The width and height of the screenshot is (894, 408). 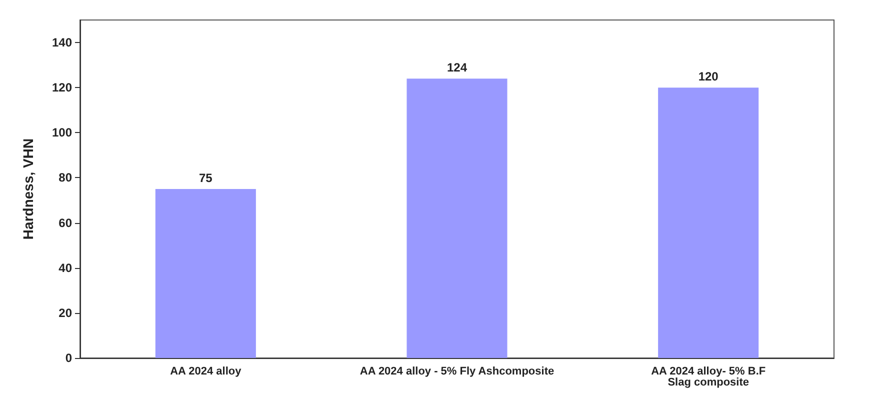 I want to click on y-tick-label: 40, so click(x=65, y=267).